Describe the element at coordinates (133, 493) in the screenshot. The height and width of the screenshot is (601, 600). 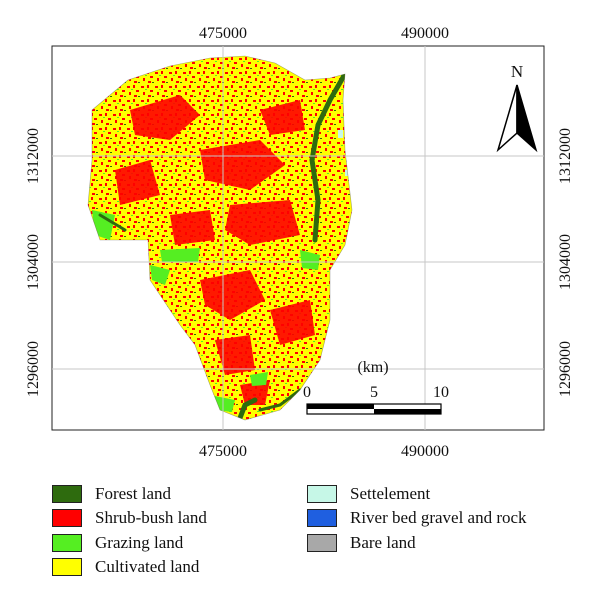
I see `legend-label: Forest land` at that location.